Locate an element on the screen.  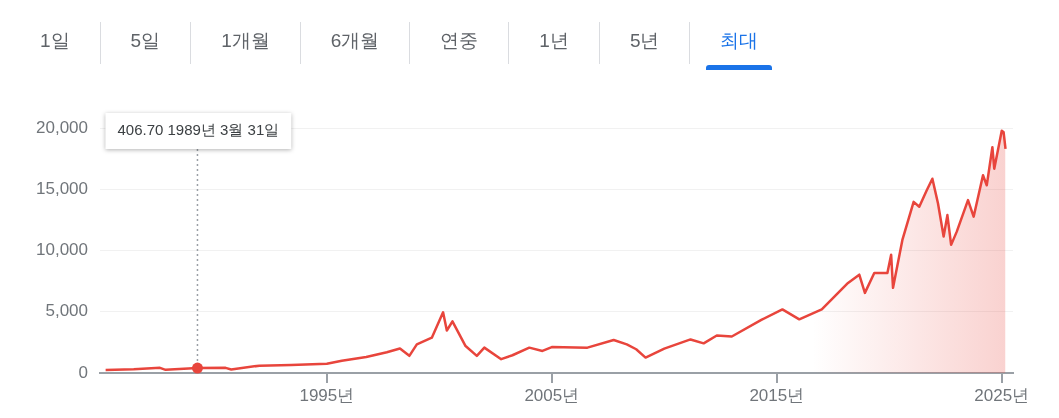
text: 6개월 is located at coordinates (354, 43).